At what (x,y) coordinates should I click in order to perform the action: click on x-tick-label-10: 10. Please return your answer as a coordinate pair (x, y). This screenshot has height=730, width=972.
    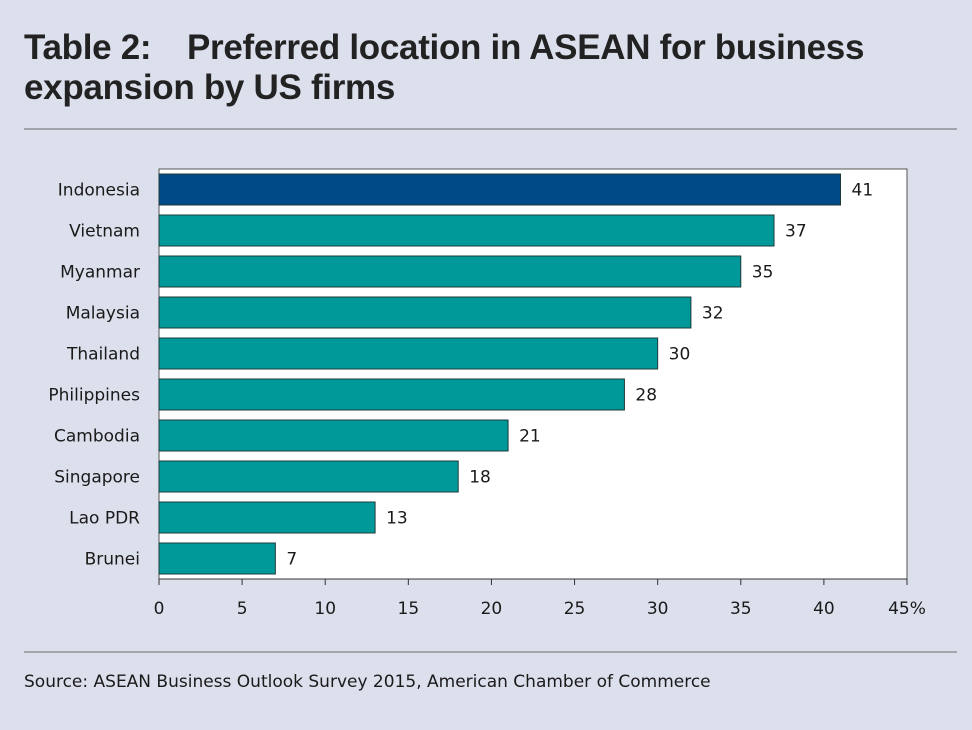
    Looking at the image, I should click on (325, 609).